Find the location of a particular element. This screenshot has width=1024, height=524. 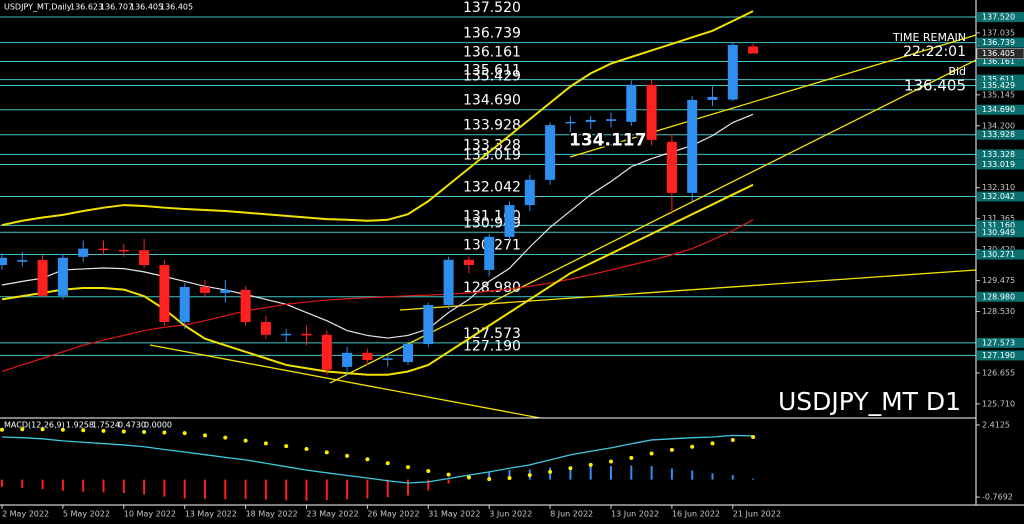

indicator-readout: 1.7524 is located at coordinates (106, 425).